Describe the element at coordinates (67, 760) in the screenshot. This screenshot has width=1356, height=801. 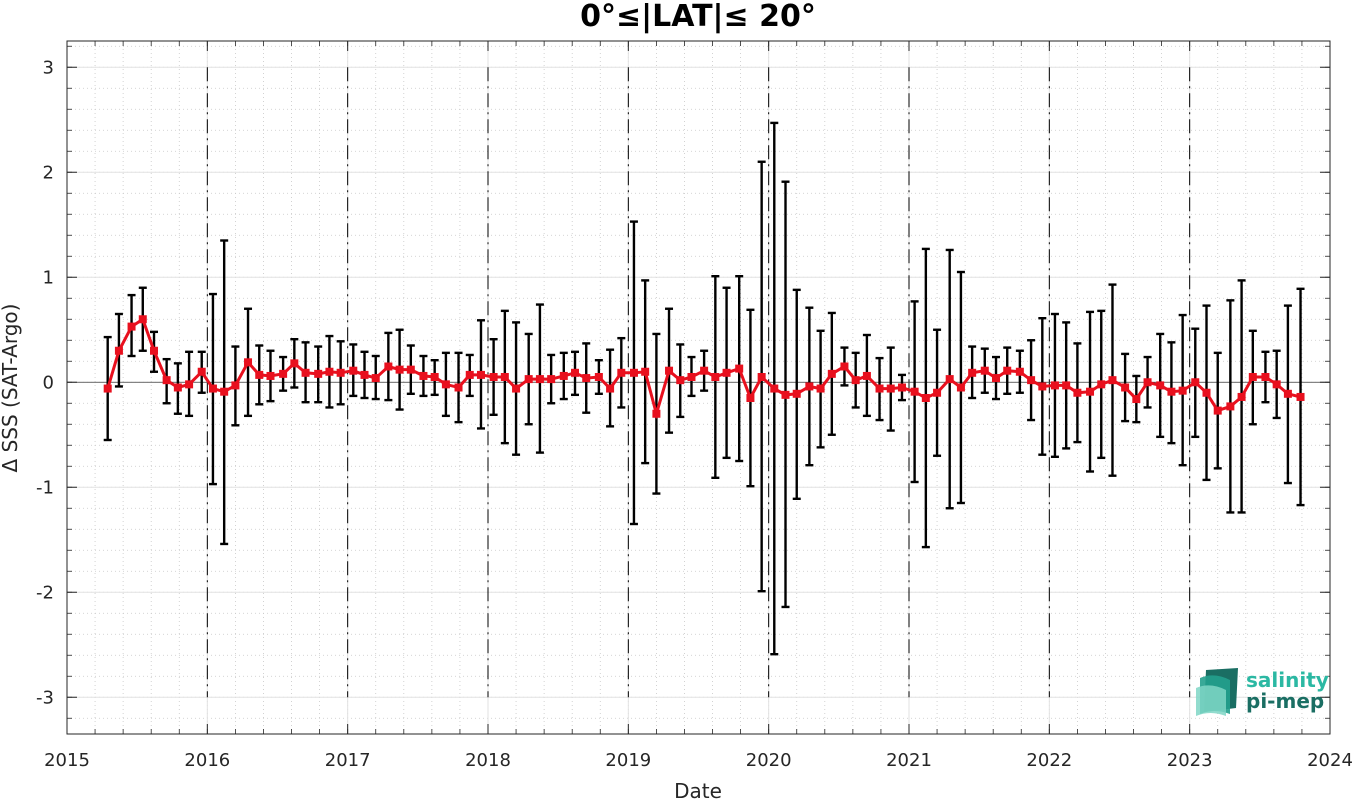
I see `x-tick-label: 2015` at that location.